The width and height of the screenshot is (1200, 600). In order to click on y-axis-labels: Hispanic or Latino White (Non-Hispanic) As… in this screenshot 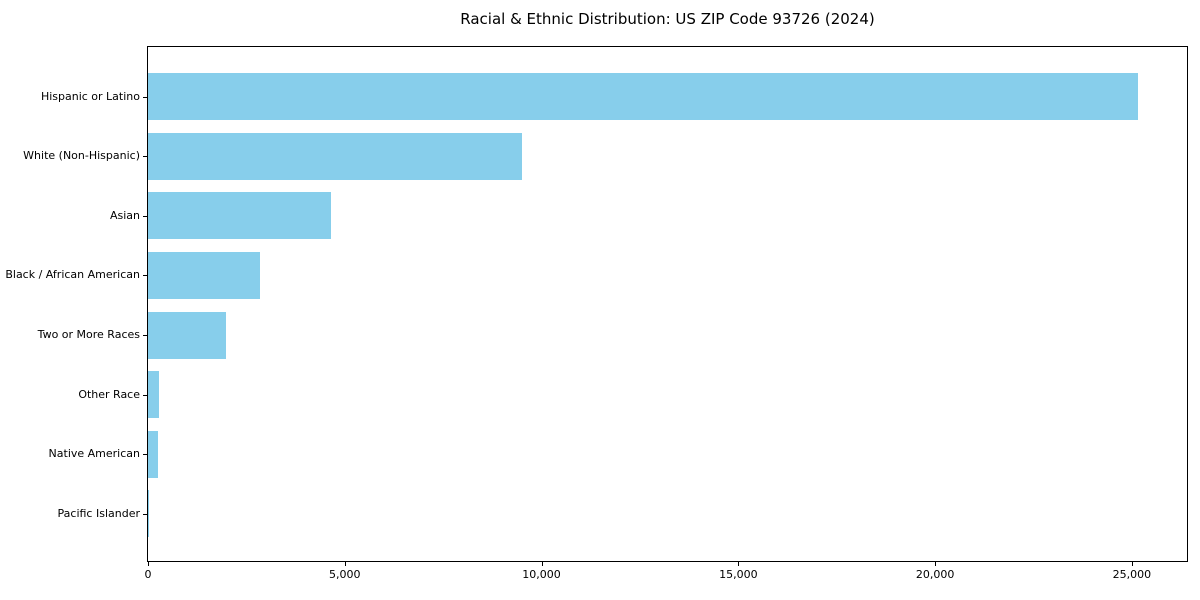, I will do `click(70, 304)`.